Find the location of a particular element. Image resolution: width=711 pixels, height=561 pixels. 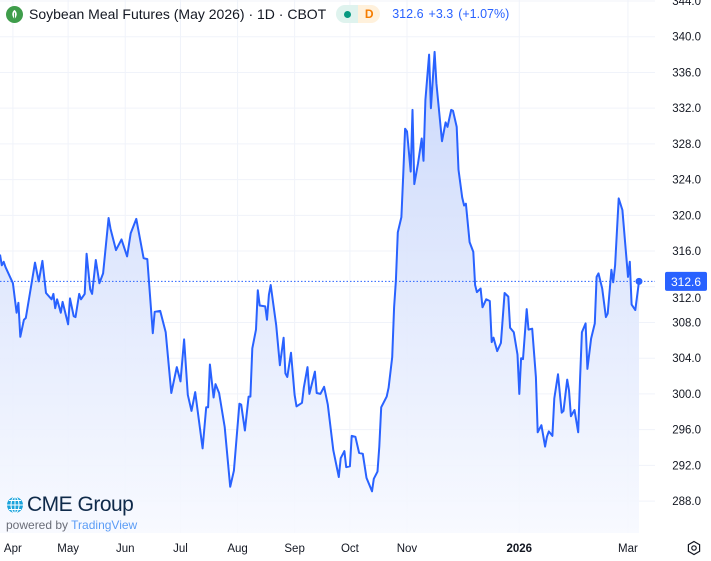

status-pill: D is located at coordinates (358, 14).